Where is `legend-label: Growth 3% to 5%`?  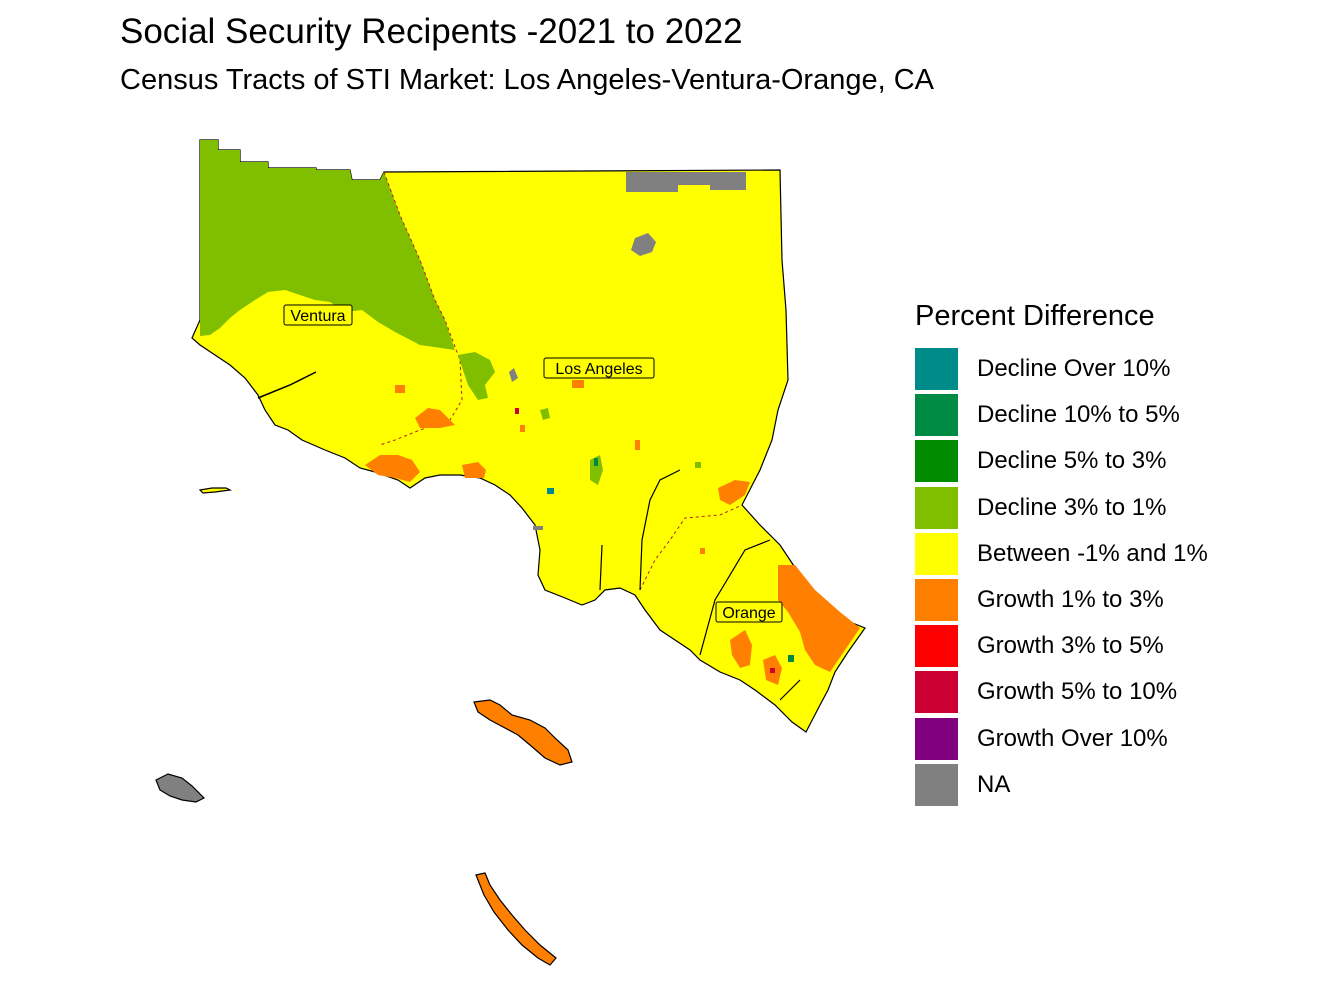 legend-label: Growth 3% to 5% is located at coordinates (1070, 646).